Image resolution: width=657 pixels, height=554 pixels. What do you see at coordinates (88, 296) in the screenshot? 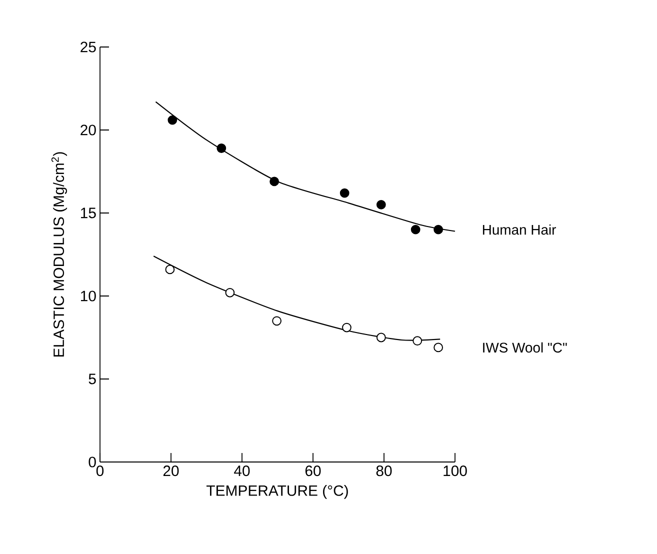
I see `y-tick-label: 10` at bounding box center [88, 296].